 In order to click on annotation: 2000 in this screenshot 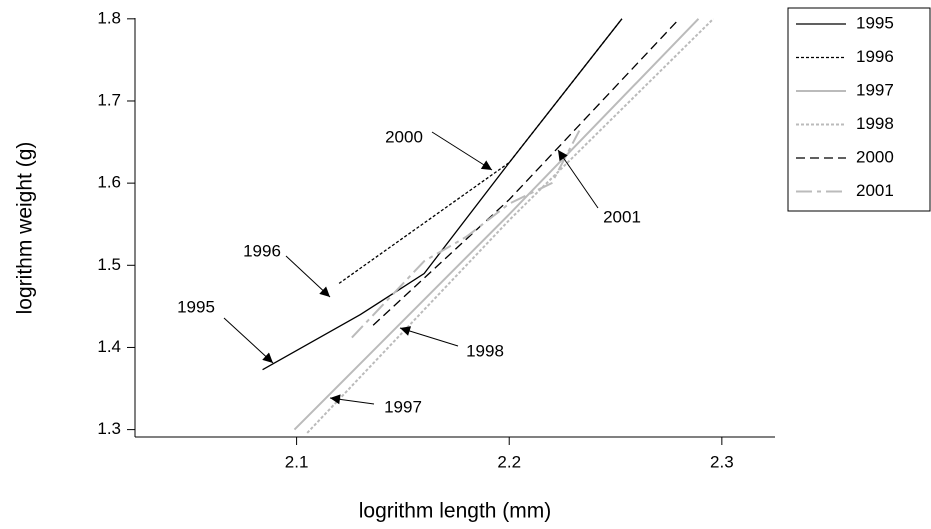, I will do `click(404, 136)`.